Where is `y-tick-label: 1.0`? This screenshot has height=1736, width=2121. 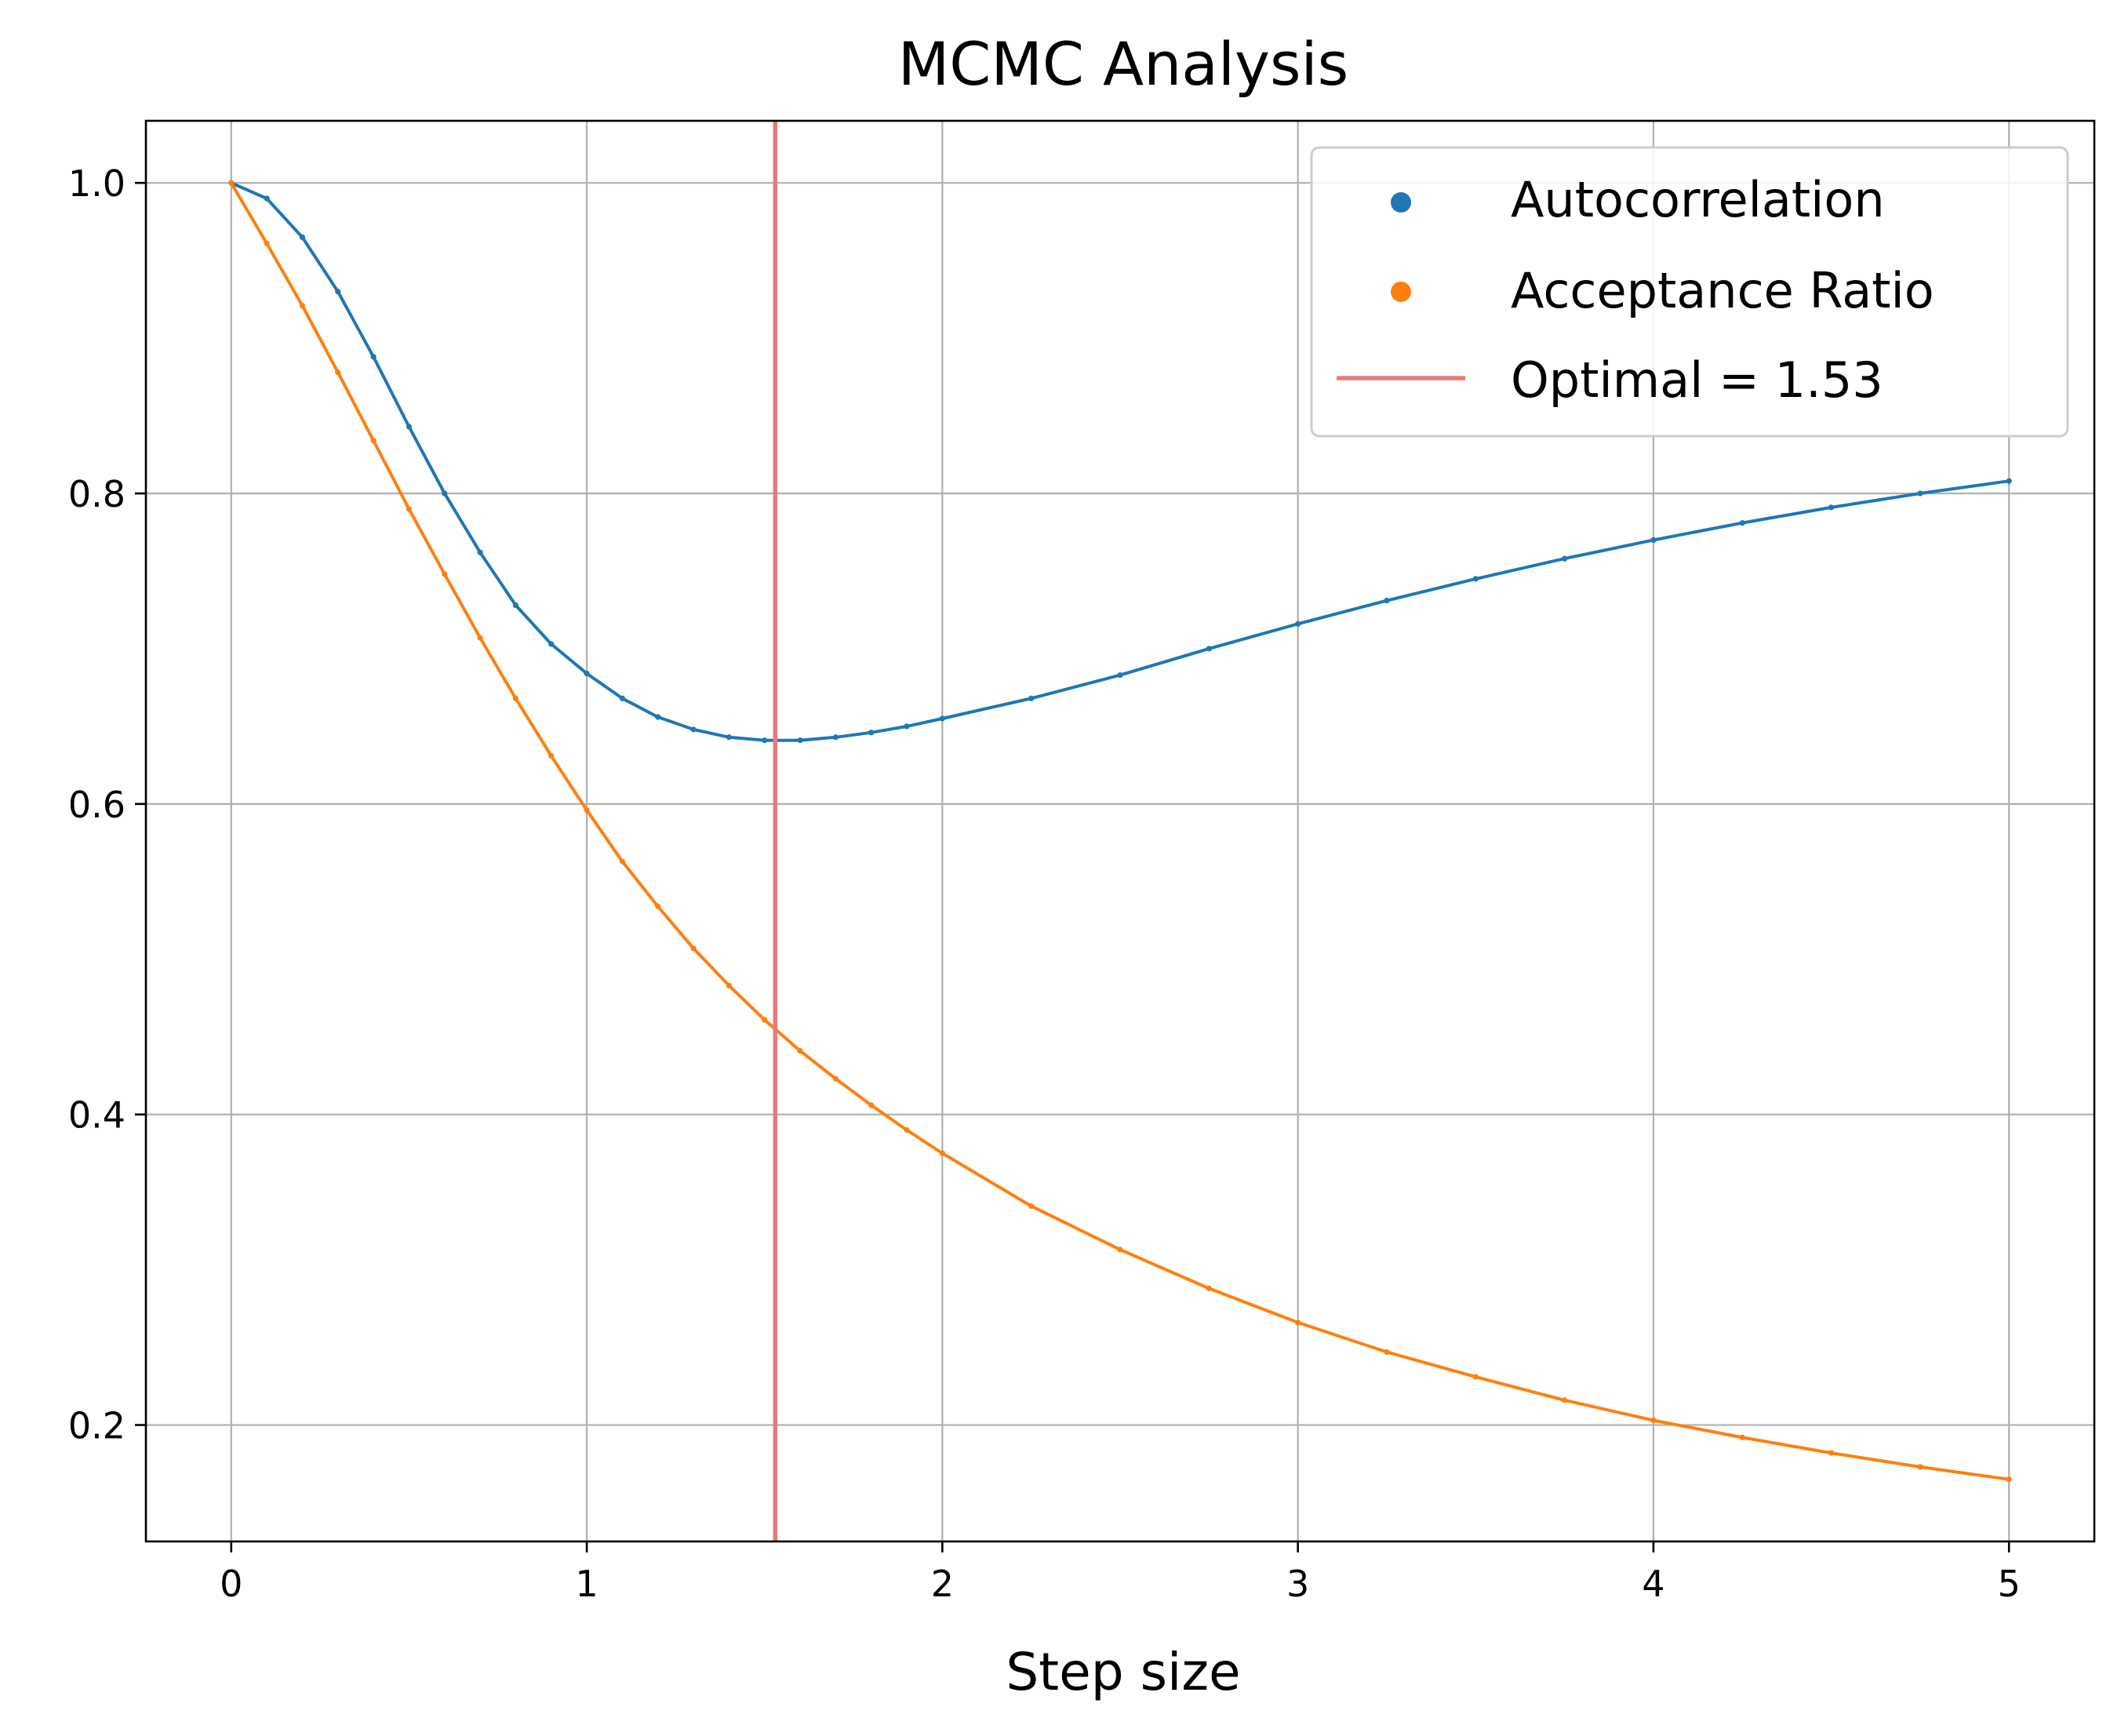 y-tick-label: 1.0 is located at coordinates (97, 183).